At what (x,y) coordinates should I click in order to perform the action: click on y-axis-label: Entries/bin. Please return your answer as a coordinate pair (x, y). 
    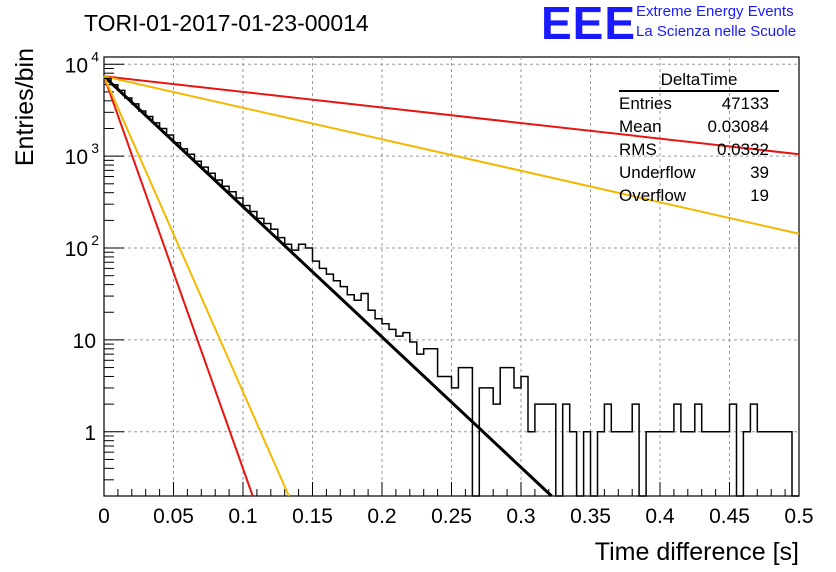
    Looking at the image, I should click on (25, 107).